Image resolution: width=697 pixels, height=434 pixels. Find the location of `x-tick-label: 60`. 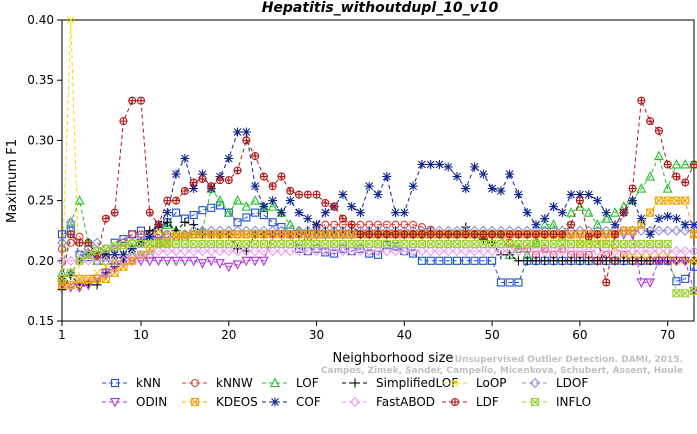

x-tick-label: 60 is located at coordinates (579, 335).